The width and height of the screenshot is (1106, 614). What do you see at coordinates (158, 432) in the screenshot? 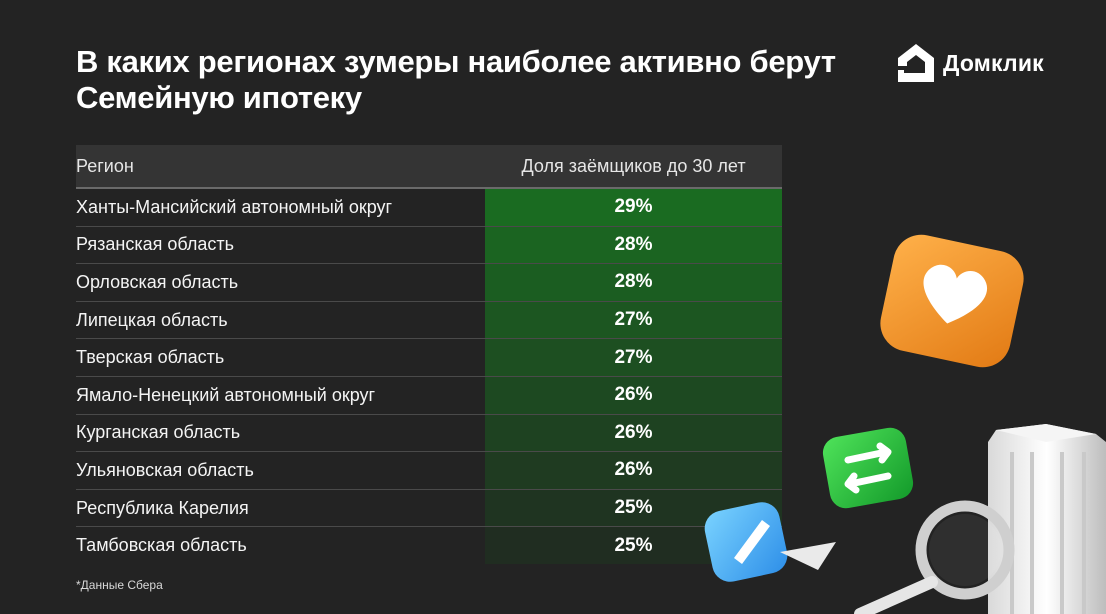
I see `region-name: Курганская область` at bounding box center [158, 432].